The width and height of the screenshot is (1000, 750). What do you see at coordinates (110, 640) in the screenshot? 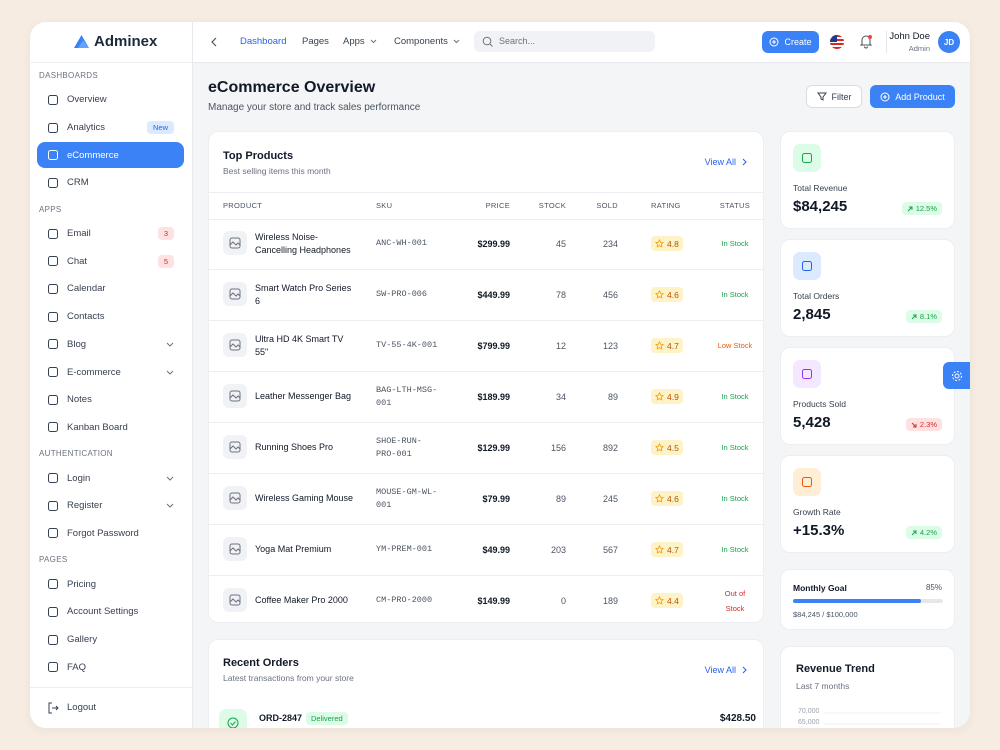
I see `nav-item: Gallery` at bounding box center [110, 640].